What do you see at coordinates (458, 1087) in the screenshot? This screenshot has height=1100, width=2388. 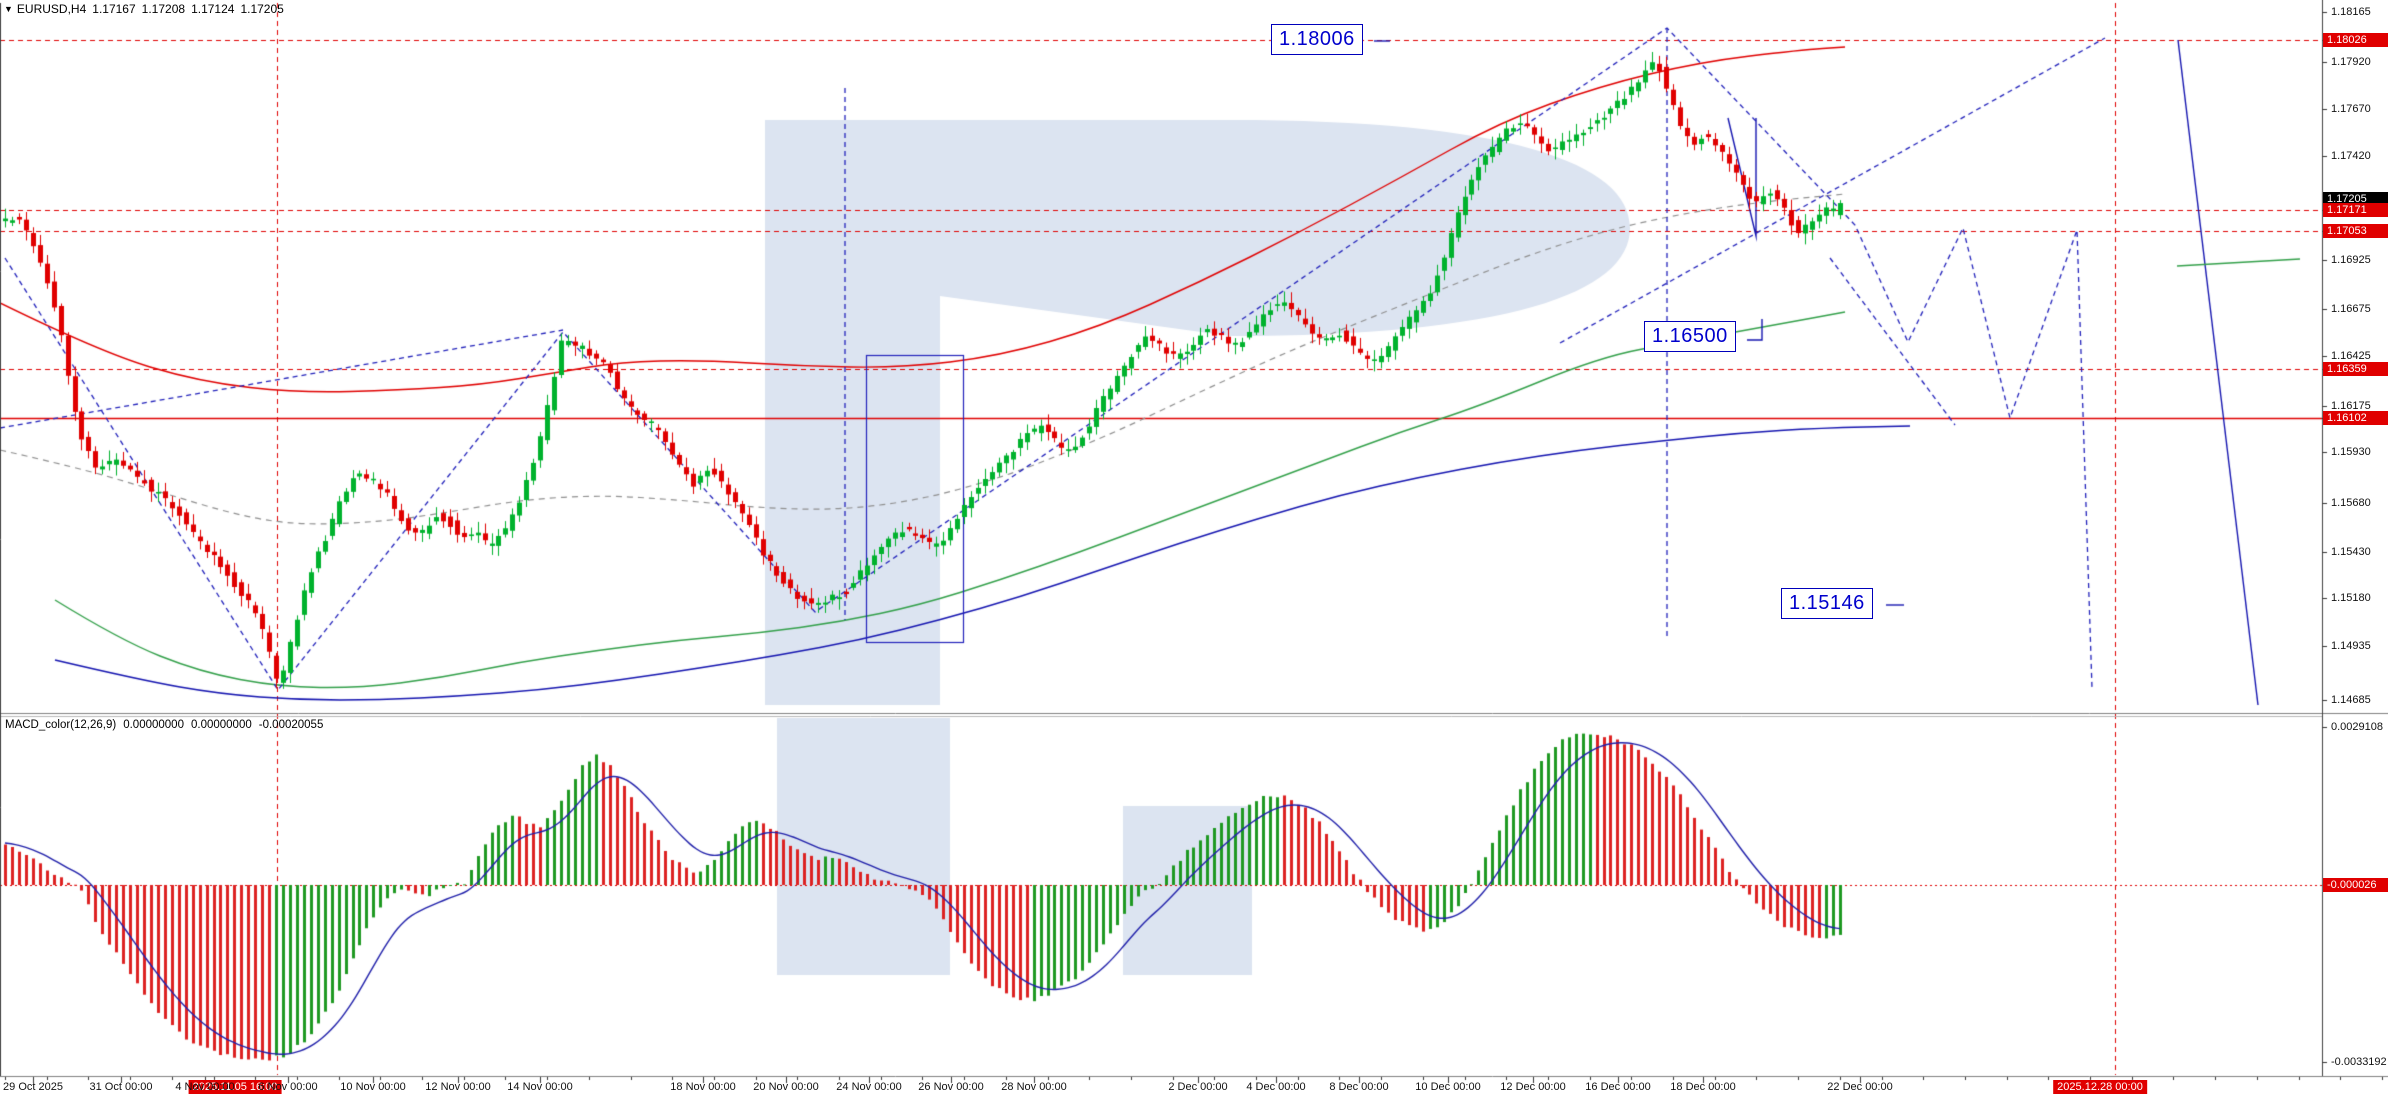 I see `time-axis-label: 12 Nov 00:00` at bounding box center [458, 1087].